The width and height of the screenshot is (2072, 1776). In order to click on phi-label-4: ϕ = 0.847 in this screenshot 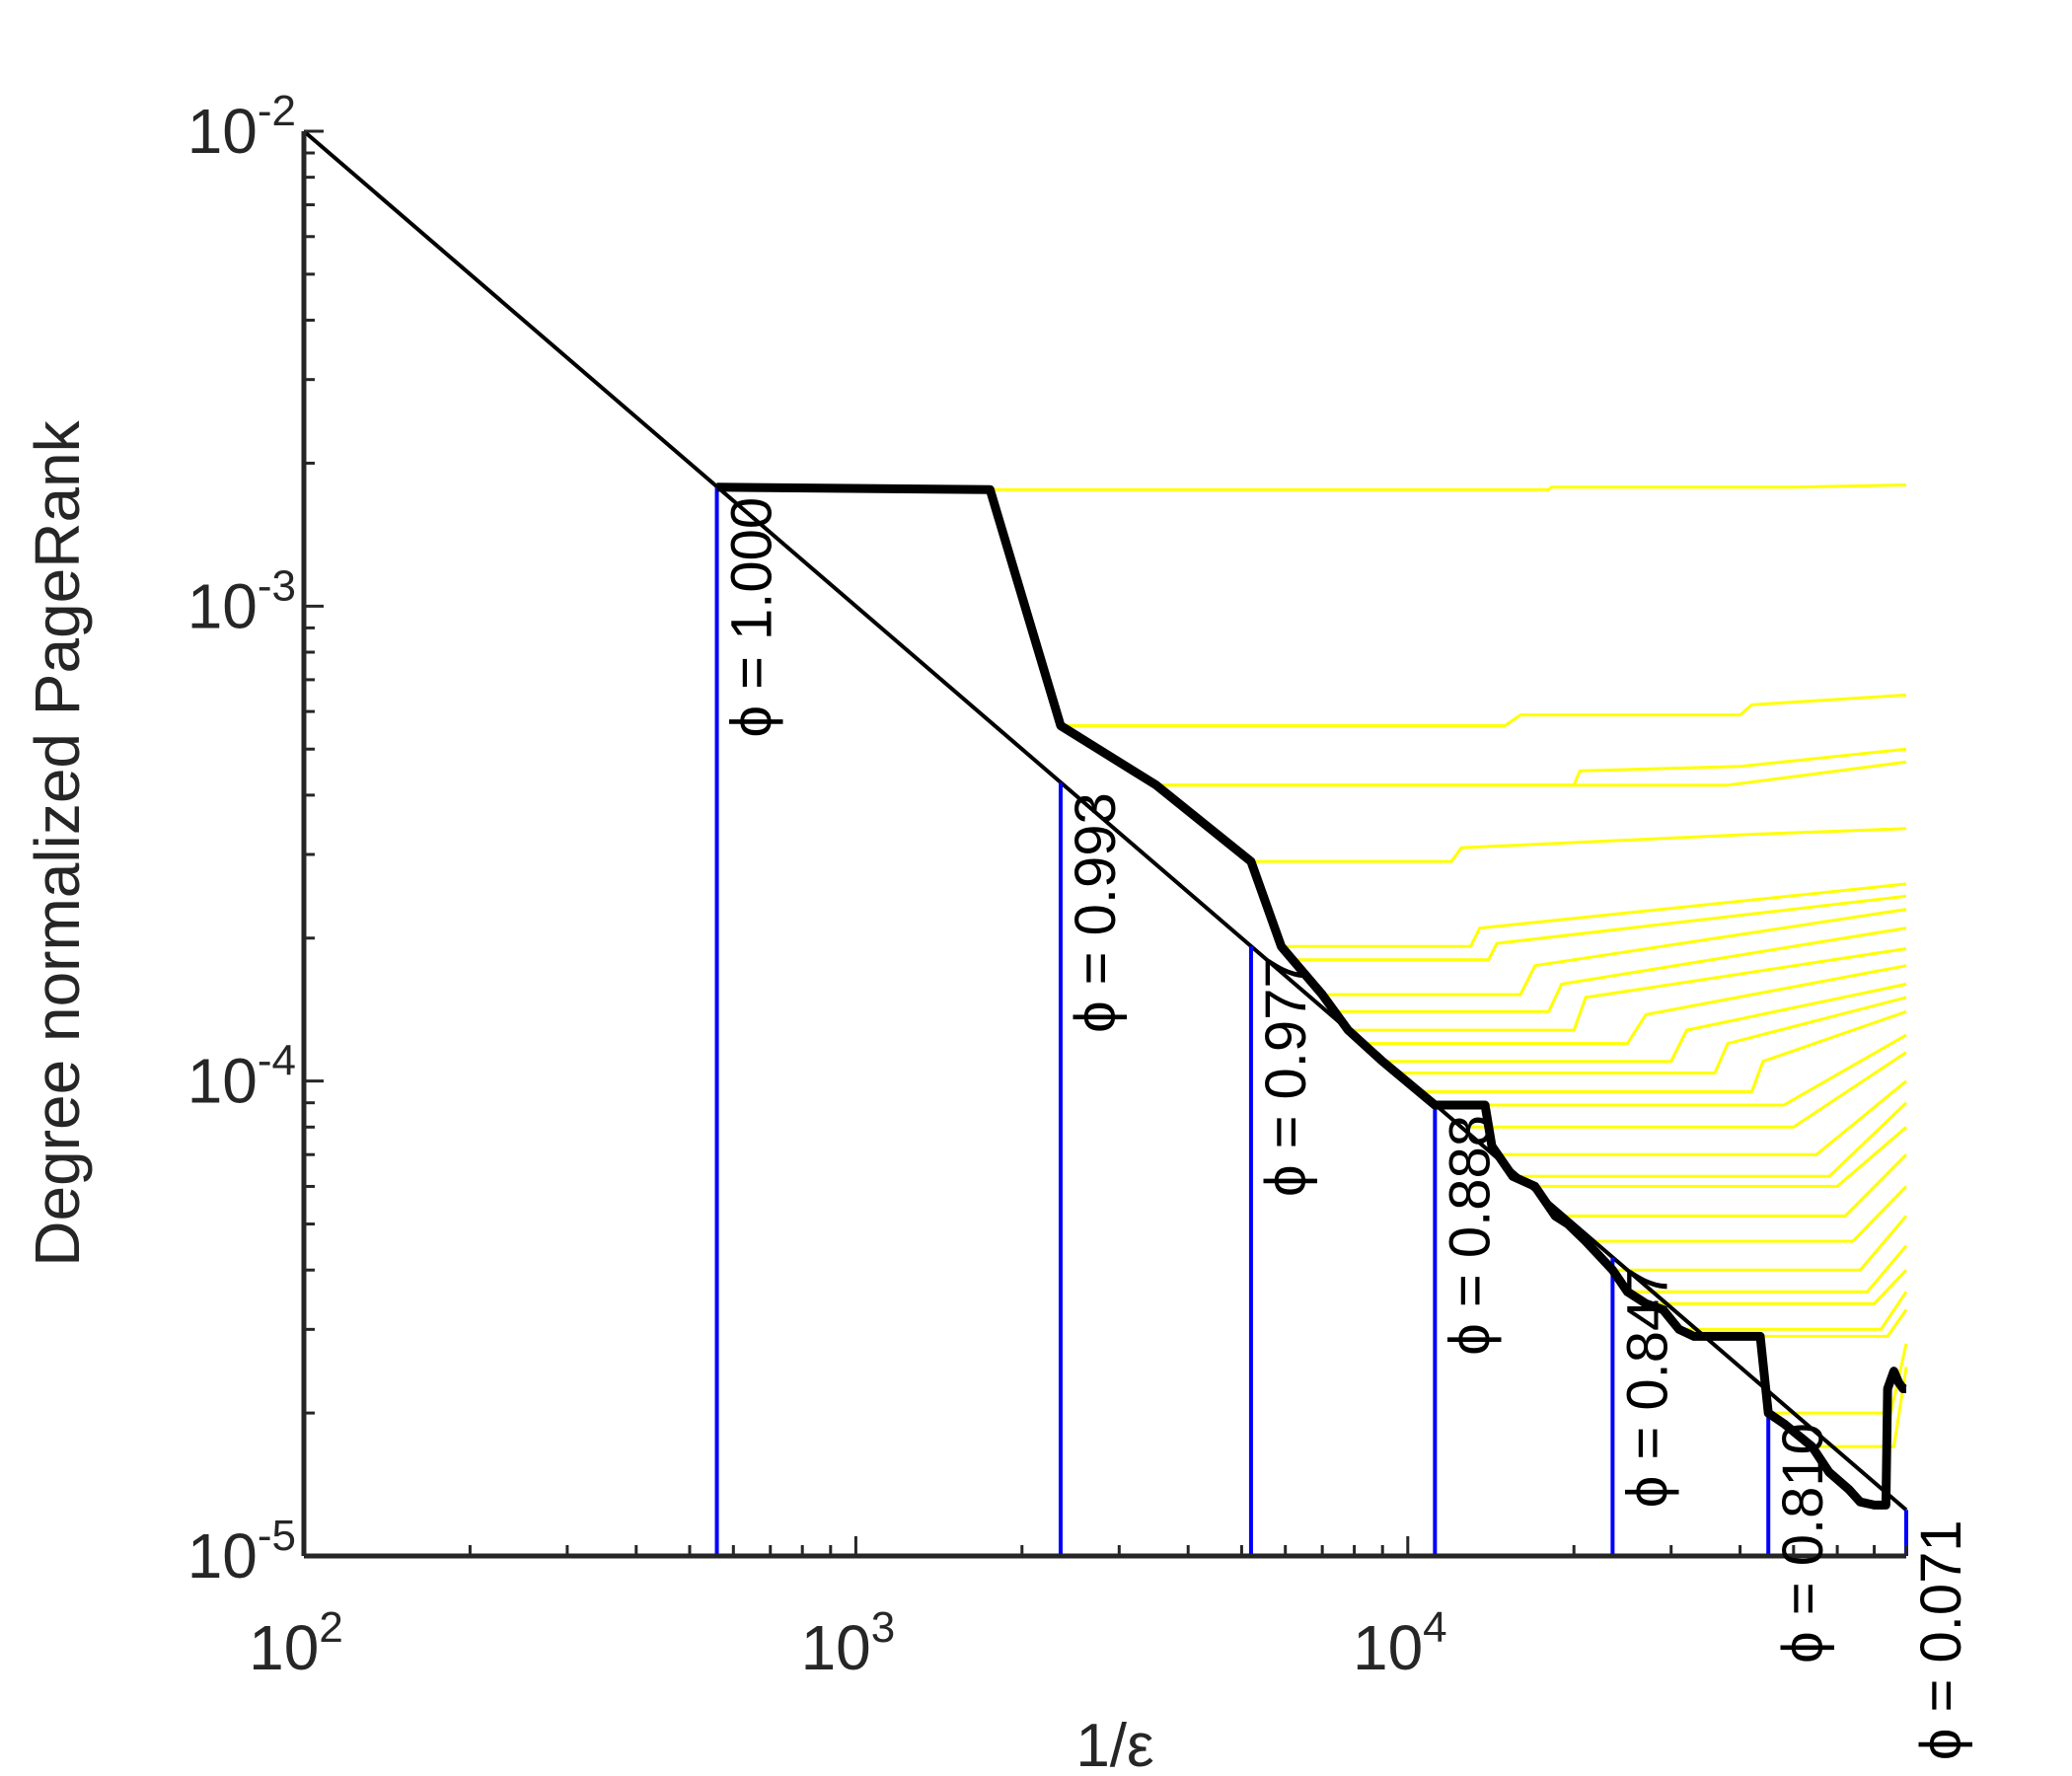, I will do `click(1647, 1388)`.